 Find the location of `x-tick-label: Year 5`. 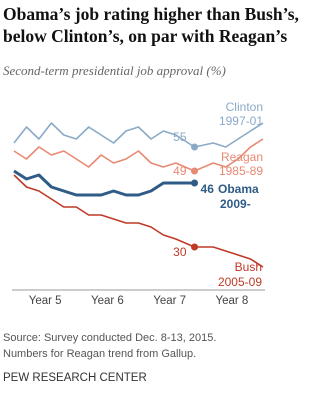

x-tick-label: Year 5 is located at coordinates (45, 301).